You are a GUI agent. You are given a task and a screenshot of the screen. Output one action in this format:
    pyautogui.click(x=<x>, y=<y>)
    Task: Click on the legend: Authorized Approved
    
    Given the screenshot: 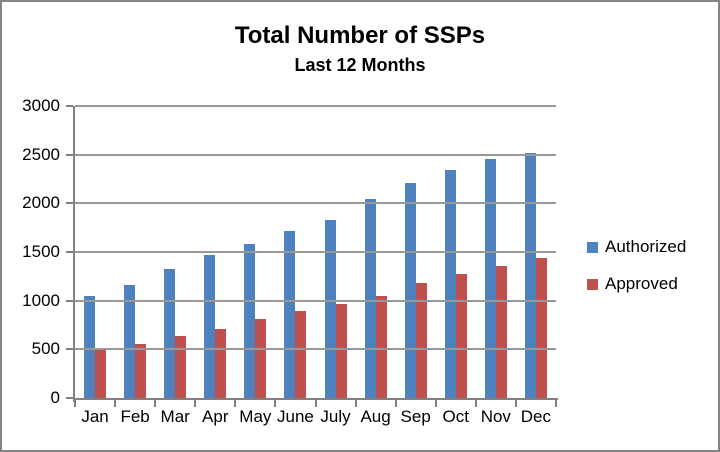 What is the action you would take?
    pyautogui.click(x=636, y=265)
    